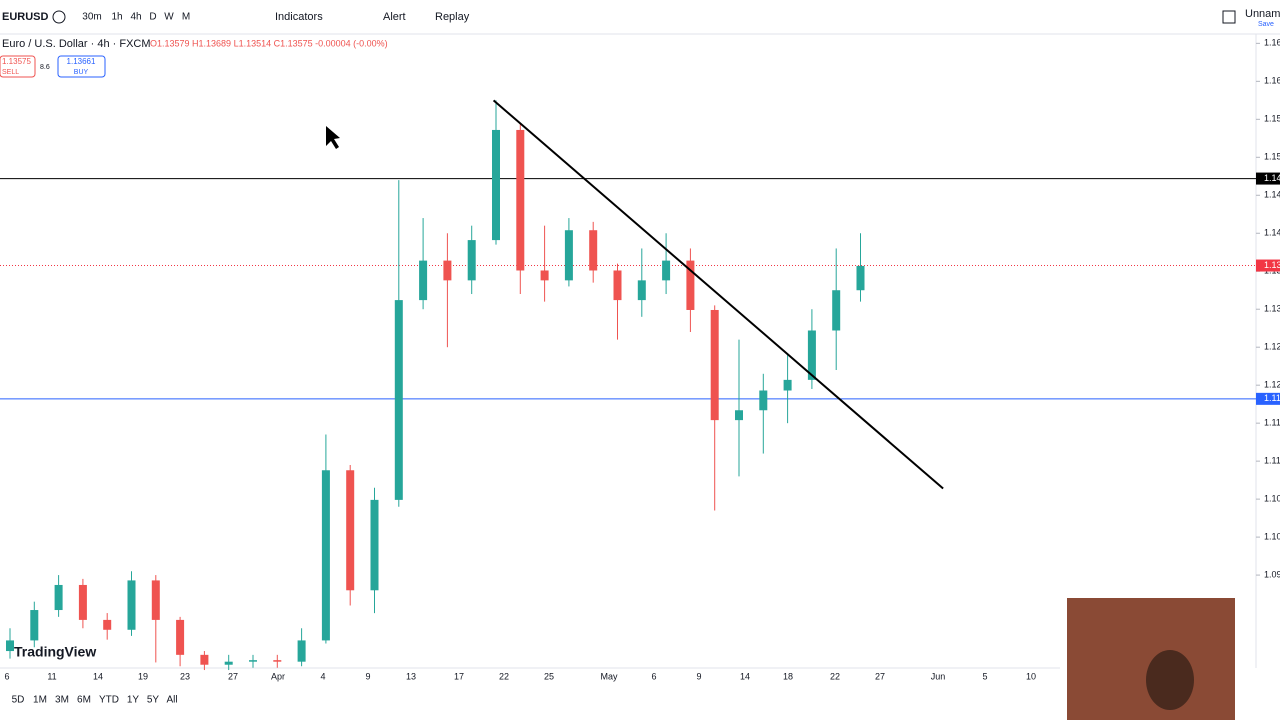  I want to click on x-tick-label: Apr, so click(278, 676).